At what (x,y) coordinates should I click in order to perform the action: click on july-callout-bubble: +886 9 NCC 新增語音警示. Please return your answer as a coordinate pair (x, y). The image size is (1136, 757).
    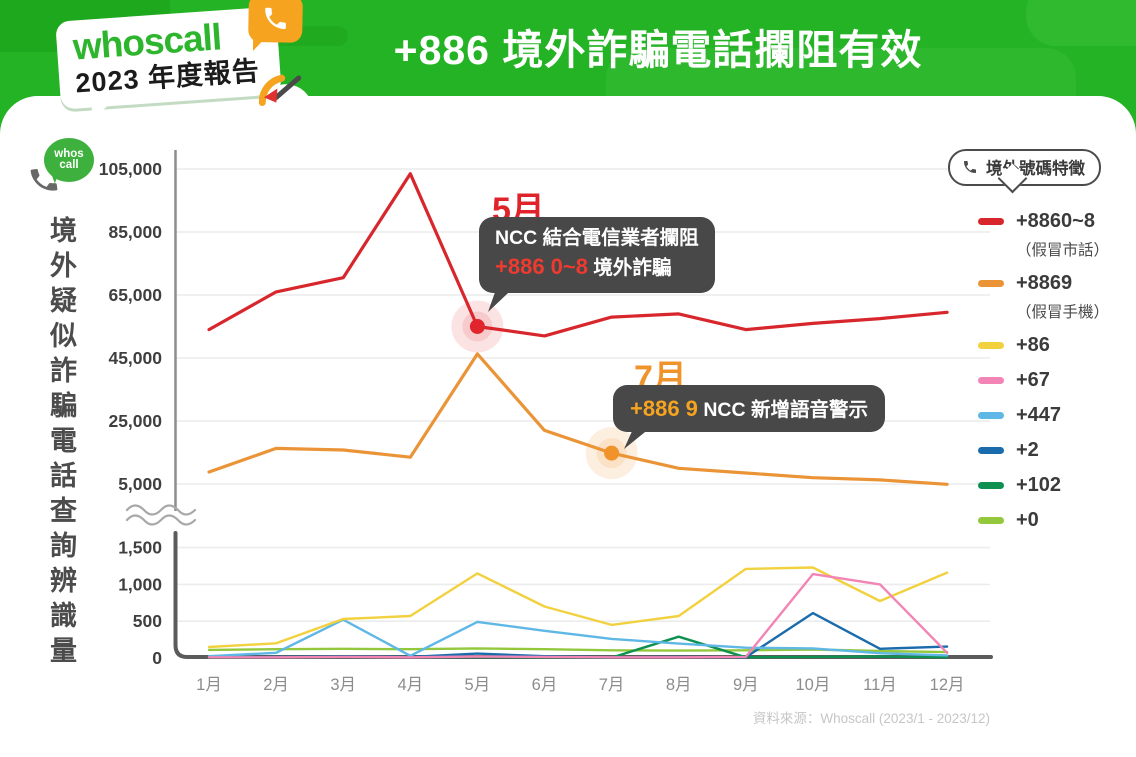
    Looking at the image, I should click on (749, 408).